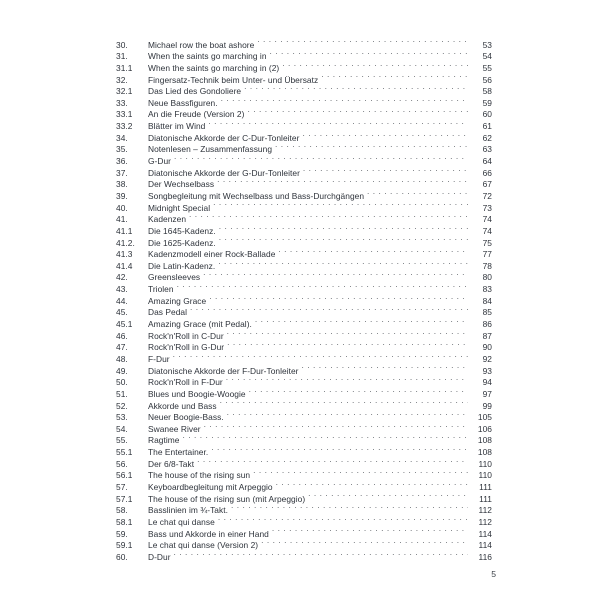 The image size is (600, 600). What do you see at coordinates (224, 172) in the screenshot?
I see `toc-entry-title: Diatonische Akkorde der G-Dur-Tonleiter` at bounding box center [224, 172].